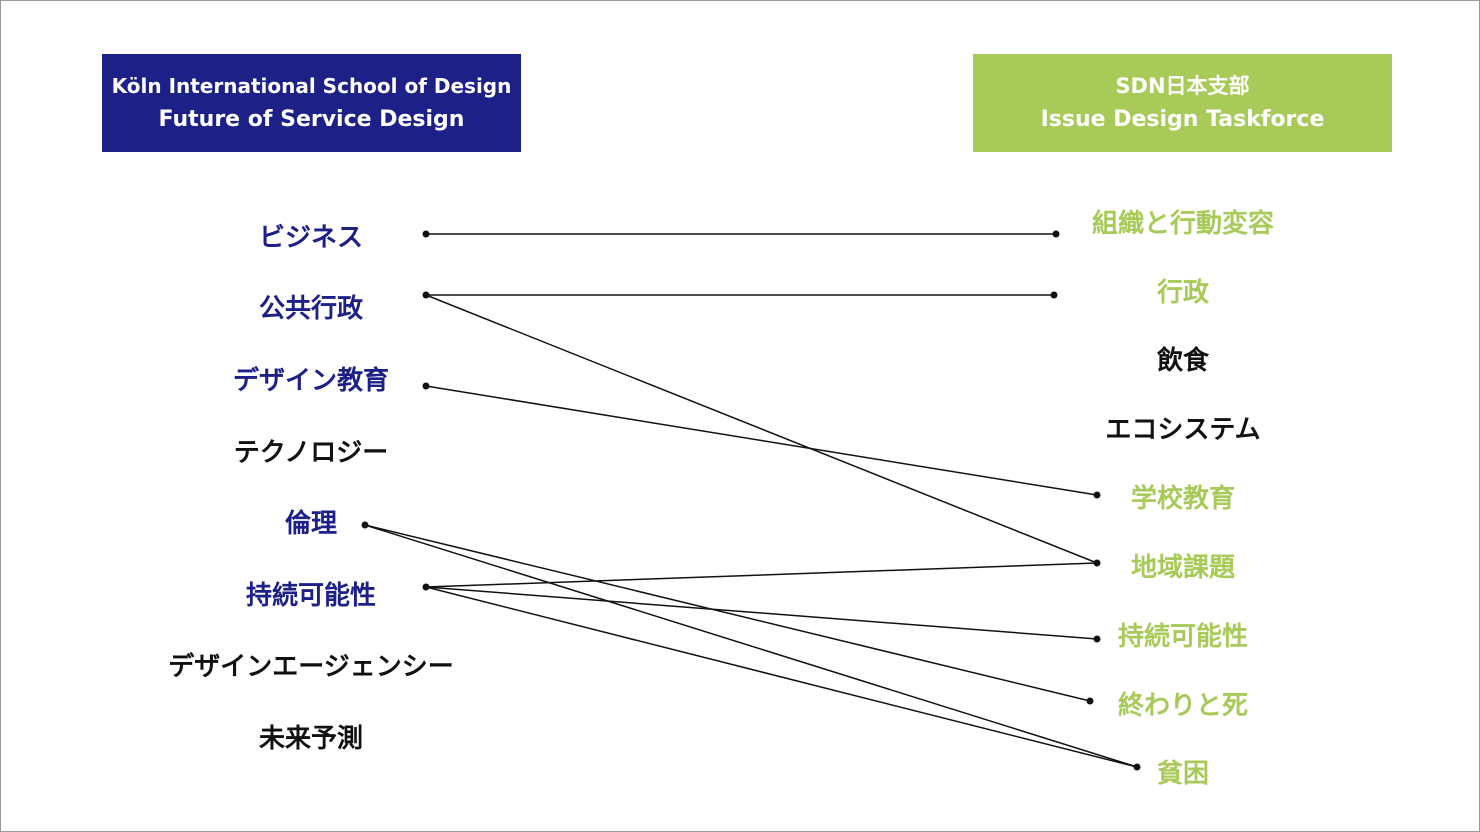  What do you see at coordinates (1183, 361) in the screenshot?
I see `right-item: 飲食` at bounding box center [1183, 361].